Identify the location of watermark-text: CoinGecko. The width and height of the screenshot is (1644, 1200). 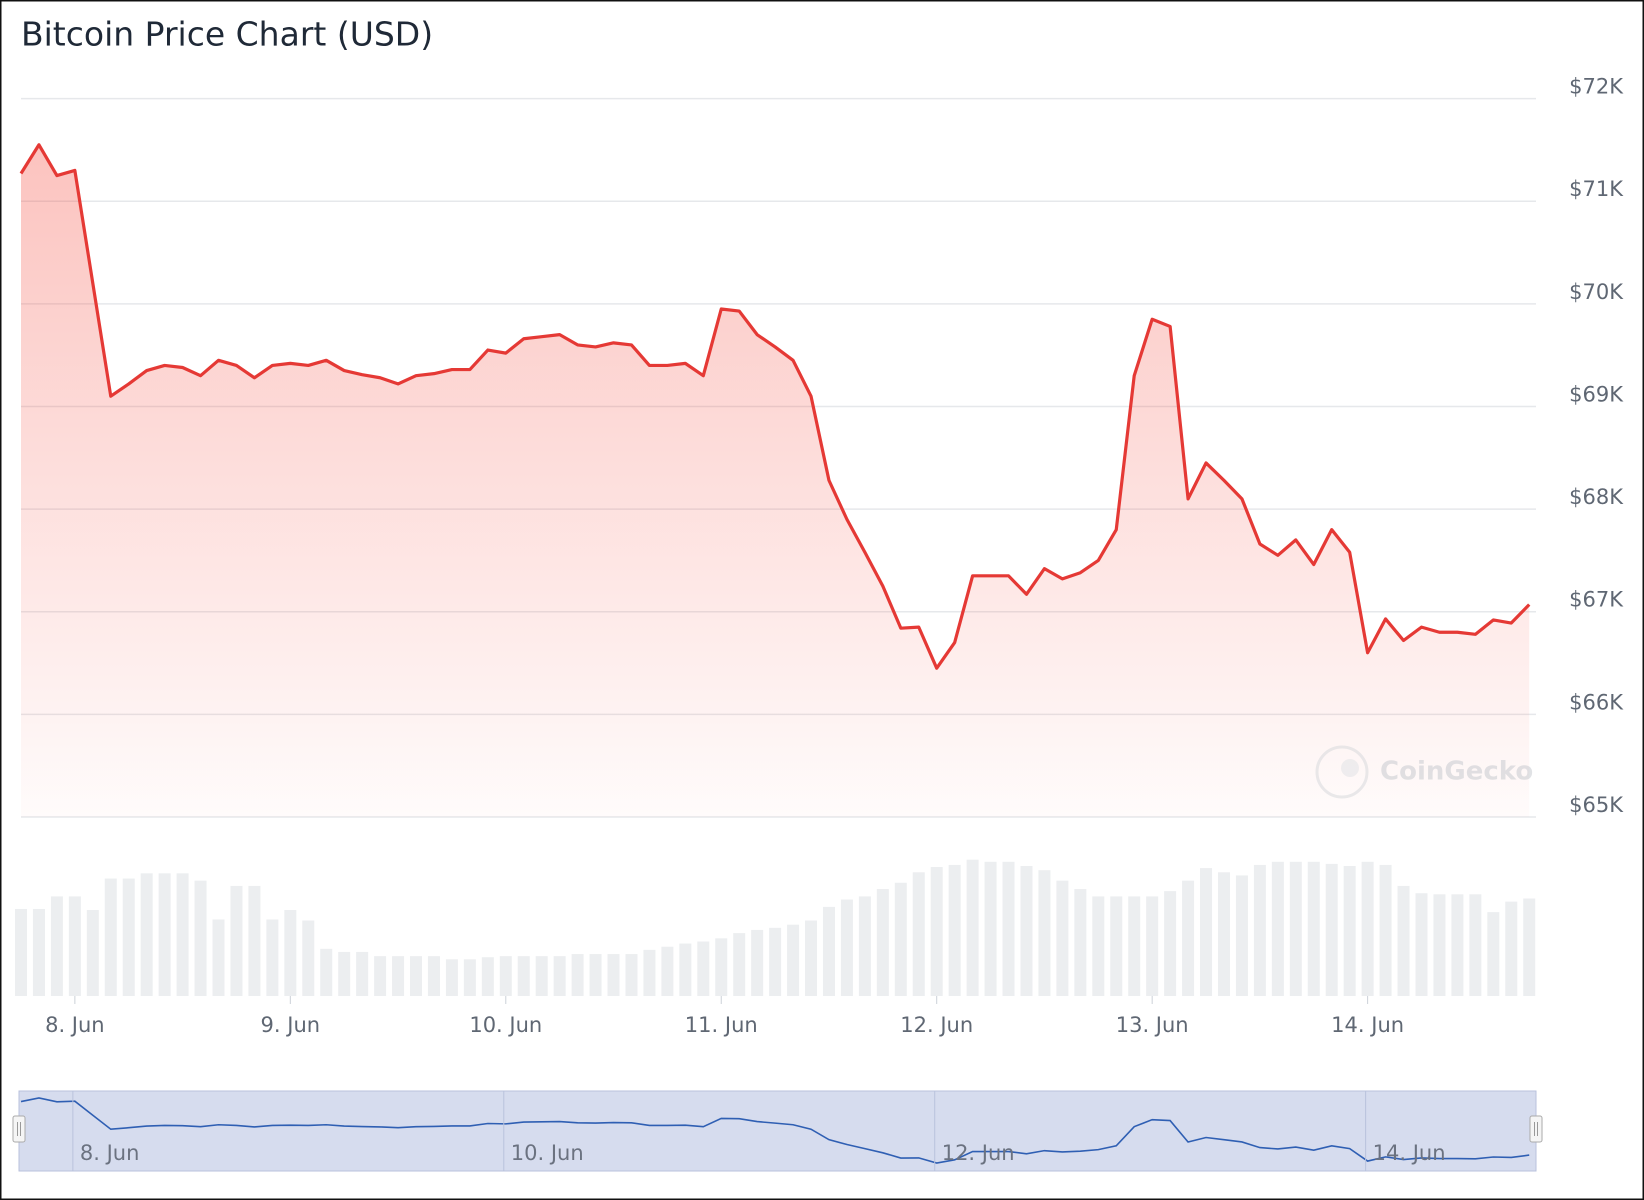
(1456, 772).